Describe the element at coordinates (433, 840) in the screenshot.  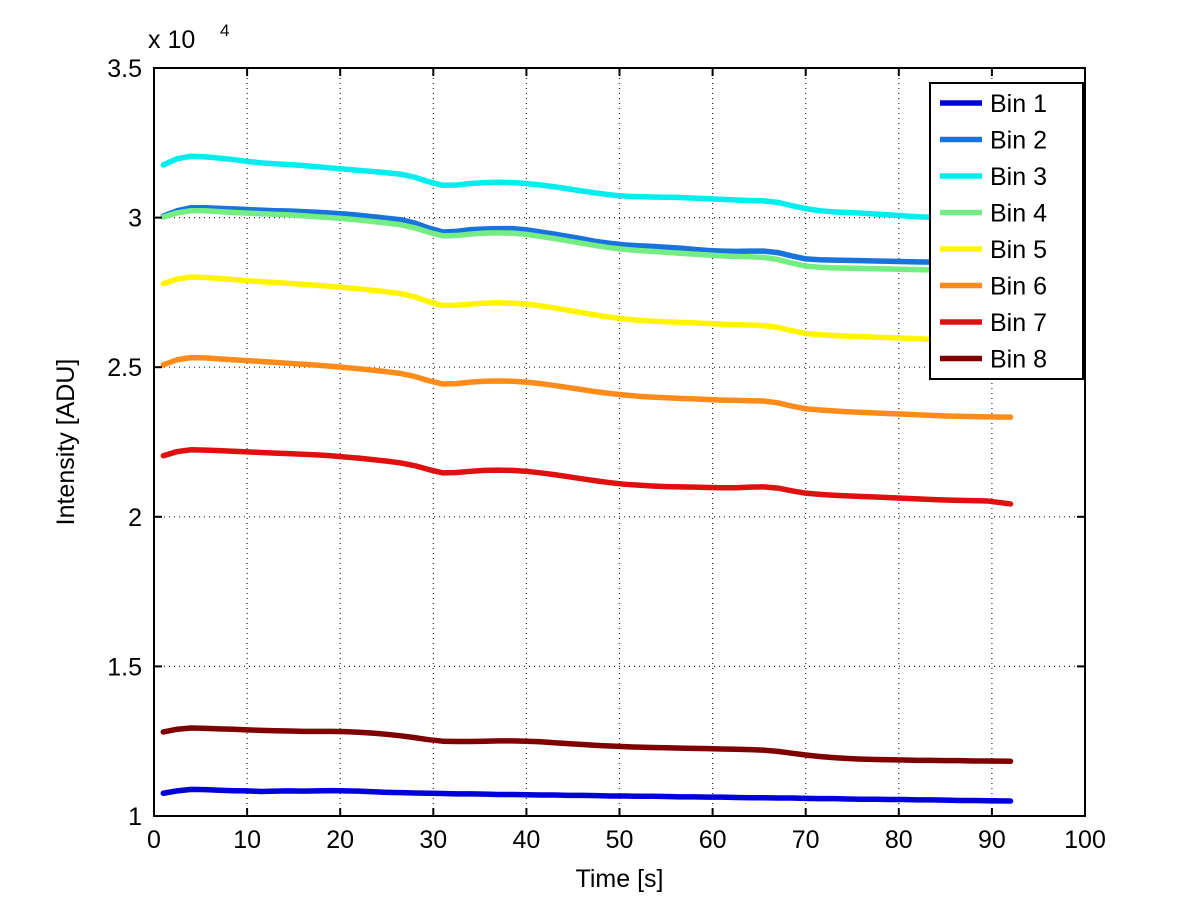
I see `x-tick-label: 30` at that location.